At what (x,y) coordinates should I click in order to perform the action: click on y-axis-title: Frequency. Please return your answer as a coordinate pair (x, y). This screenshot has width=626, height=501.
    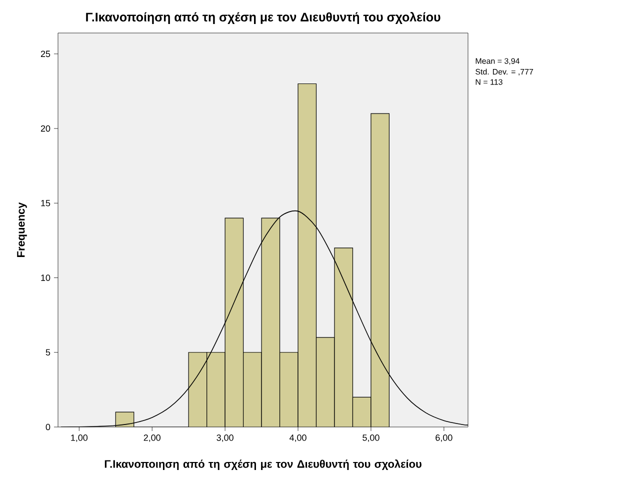
    Looking at the image, I should click on (22, 229).